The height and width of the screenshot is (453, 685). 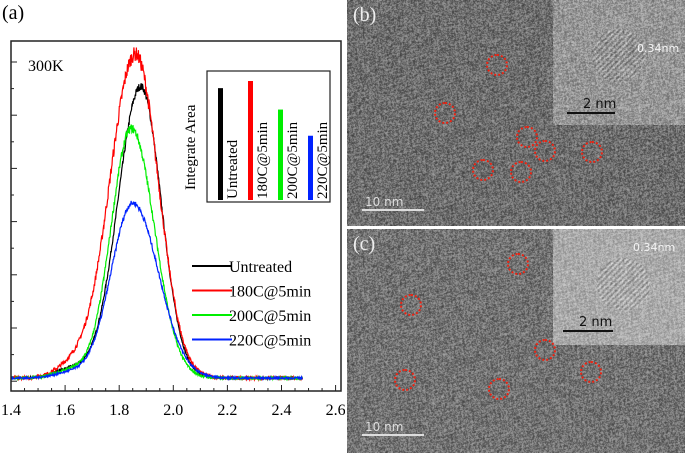 What do you see at coordinates (263, 160) in the screenshot?
I see `inset-bar-label: 180C@5min` at bounding box center [263, 160].